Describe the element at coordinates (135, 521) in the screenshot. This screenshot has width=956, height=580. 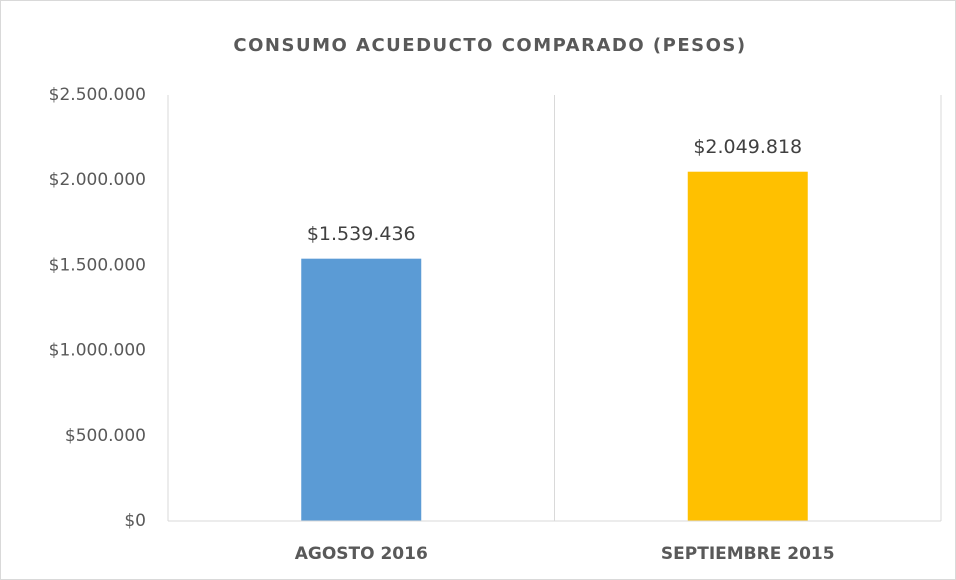
I see `y-tick-label: $0` at that location.